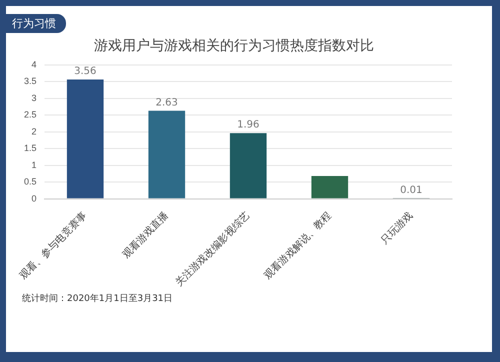 The image size is (500, 362). I want to click on y-tick-label: 2.5, so click(30, 115).